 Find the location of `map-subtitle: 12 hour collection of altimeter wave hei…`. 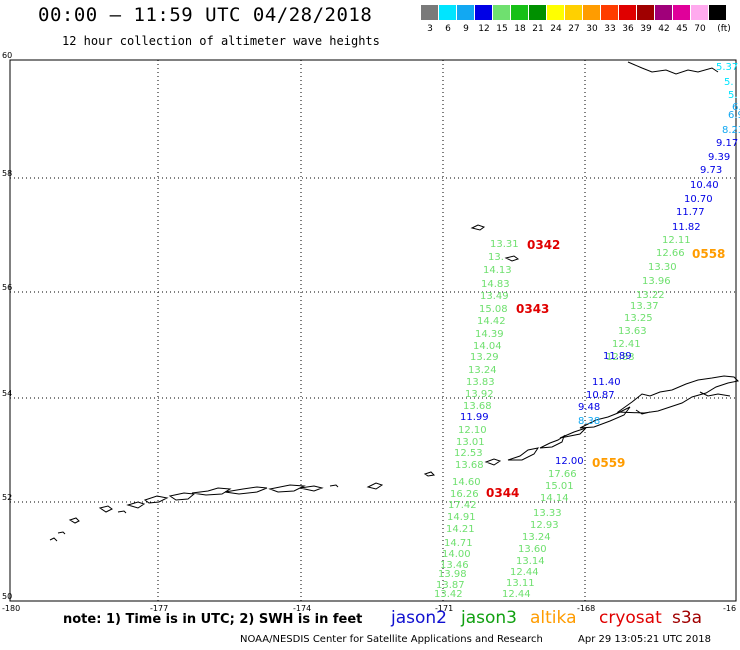

map-subtitle: 12 hour collection of altimeter wave hei… is located at coordinates (221, 41).